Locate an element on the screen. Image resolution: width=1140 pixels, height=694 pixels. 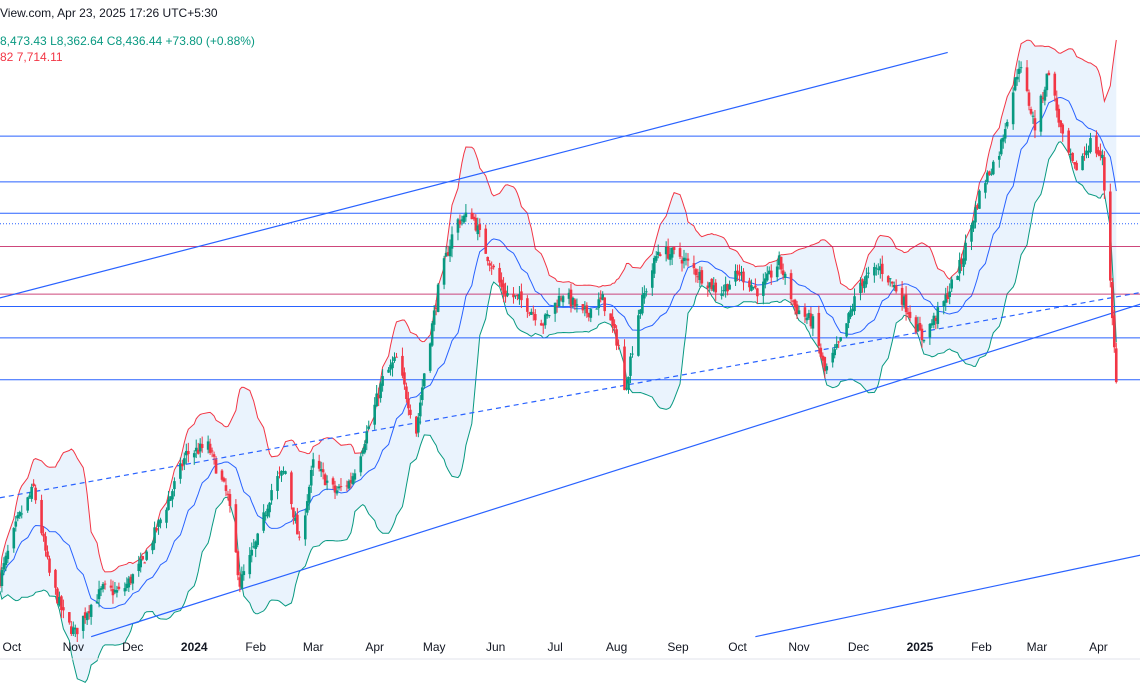
chart-source-timestamp: View.com, Apr 23, 2025 17:26 UTC+5:30 is located at coordinates (109, 13).